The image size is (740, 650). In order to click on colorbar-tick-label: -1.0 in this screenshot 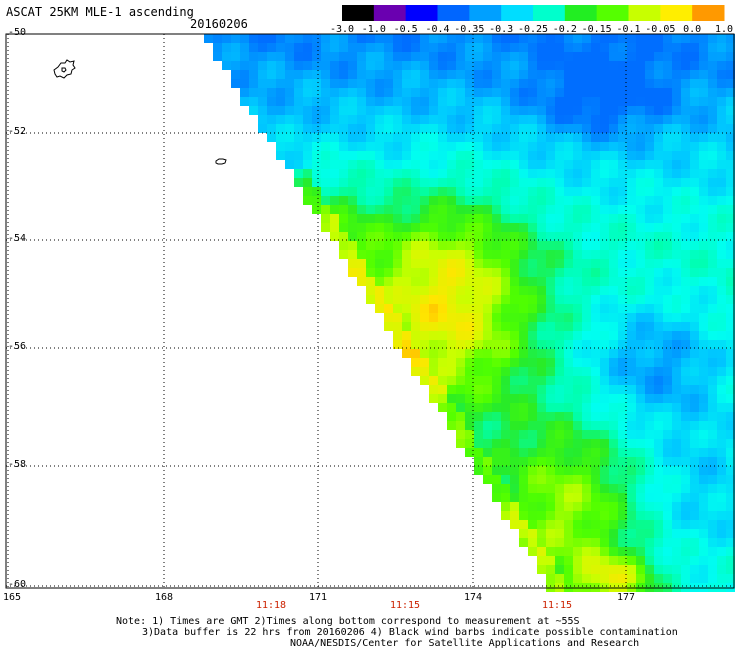, I will do `click(373, 29)`.